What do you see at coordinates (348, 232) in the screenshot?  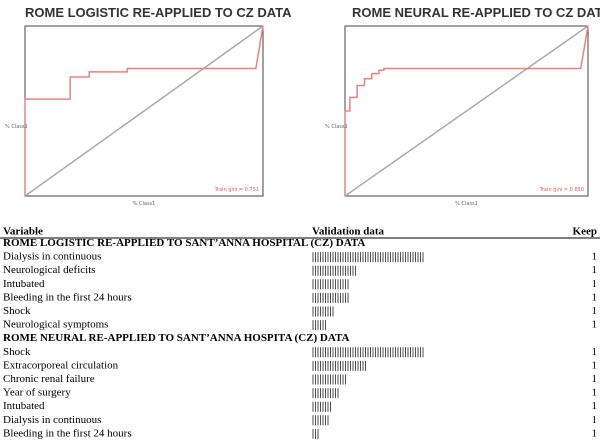 I see `column-header: Validation data` at bounding box center [348, 232].